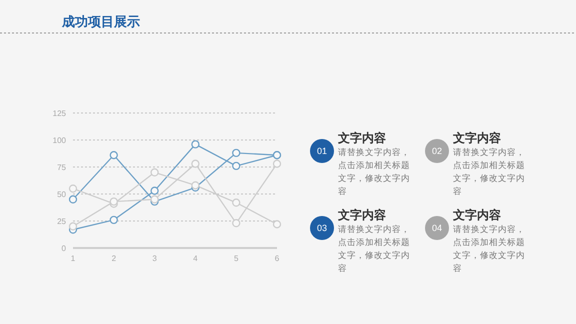 The height and width of the screenshot is (324, 576). Describe the element at coordinates (437, 151) in the screenshot. I see `category-label: 02` at that location.